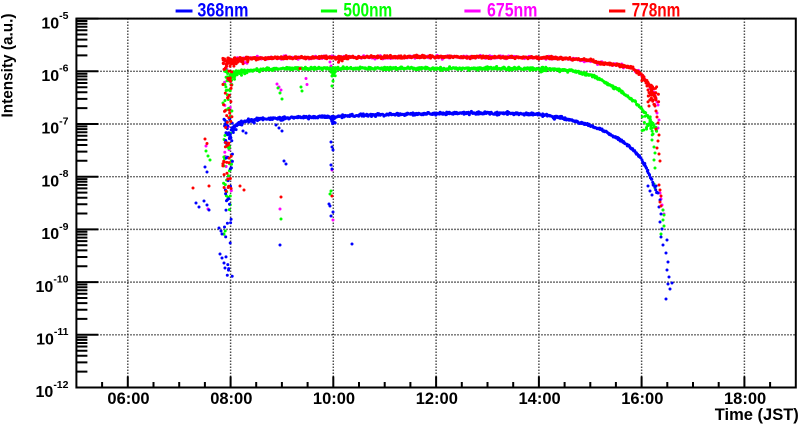 The height and width of the screenshot is (432, 800). What do you see at coordinates (512, 11) in the screenshot?
I see `svg-text: 675nm` at bounding box center [512, 11].